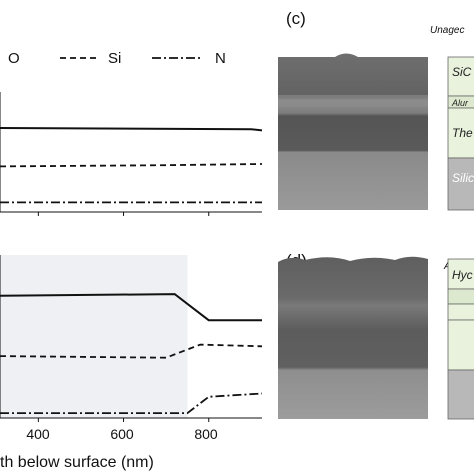 This screenshot has height=474, width=474. Describe the element at coordinates (462, 275) in the screenshot. I see `layer-label: Hyc` at that location.